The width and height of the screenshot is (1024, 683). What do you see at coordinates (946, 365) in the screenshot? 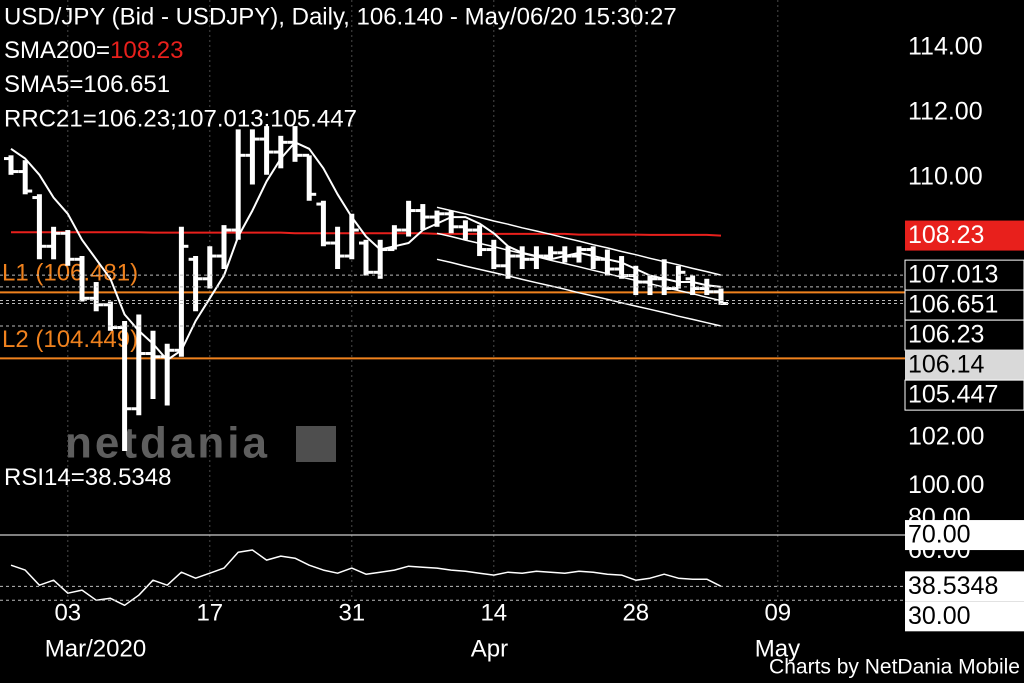
I see `price-label: 106.14` at bounding box center [946, 365].